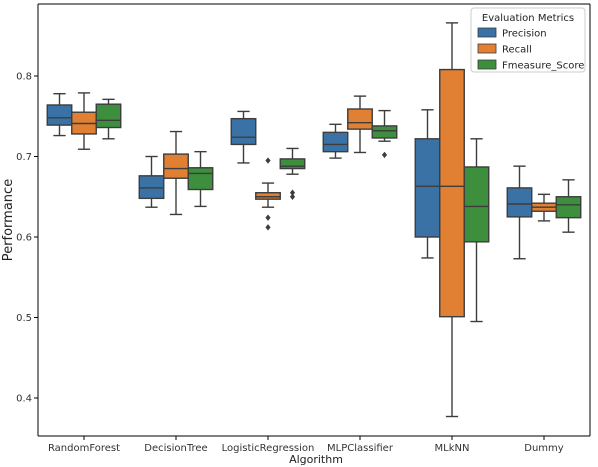 Image resolution: width=598 pixels, height=467 pixels. Describe the element at coordinates (24, 157) in the screenshot. I see `y-tick-label: 0.7` at that location.